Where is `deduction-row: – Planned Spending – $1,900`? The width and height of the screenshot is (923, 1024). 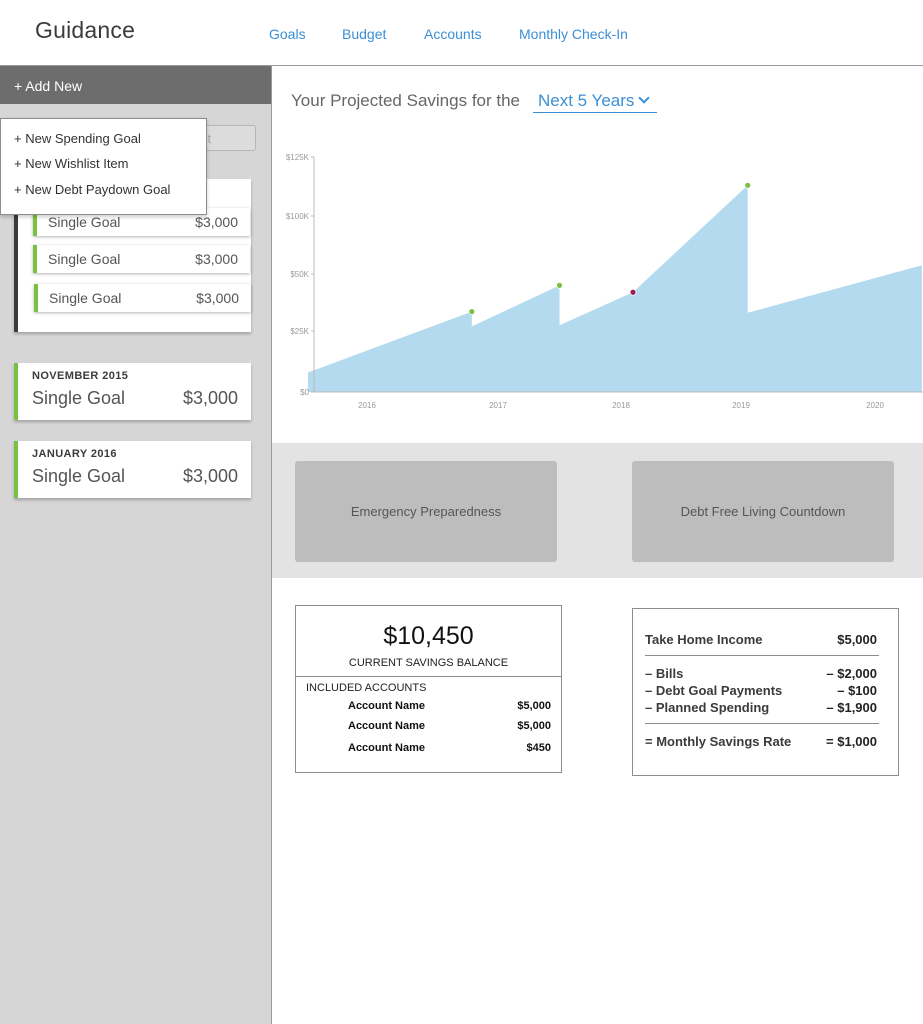 deduction-row: – Planned Spending – $1,900 is located at coordinates (761, 707).